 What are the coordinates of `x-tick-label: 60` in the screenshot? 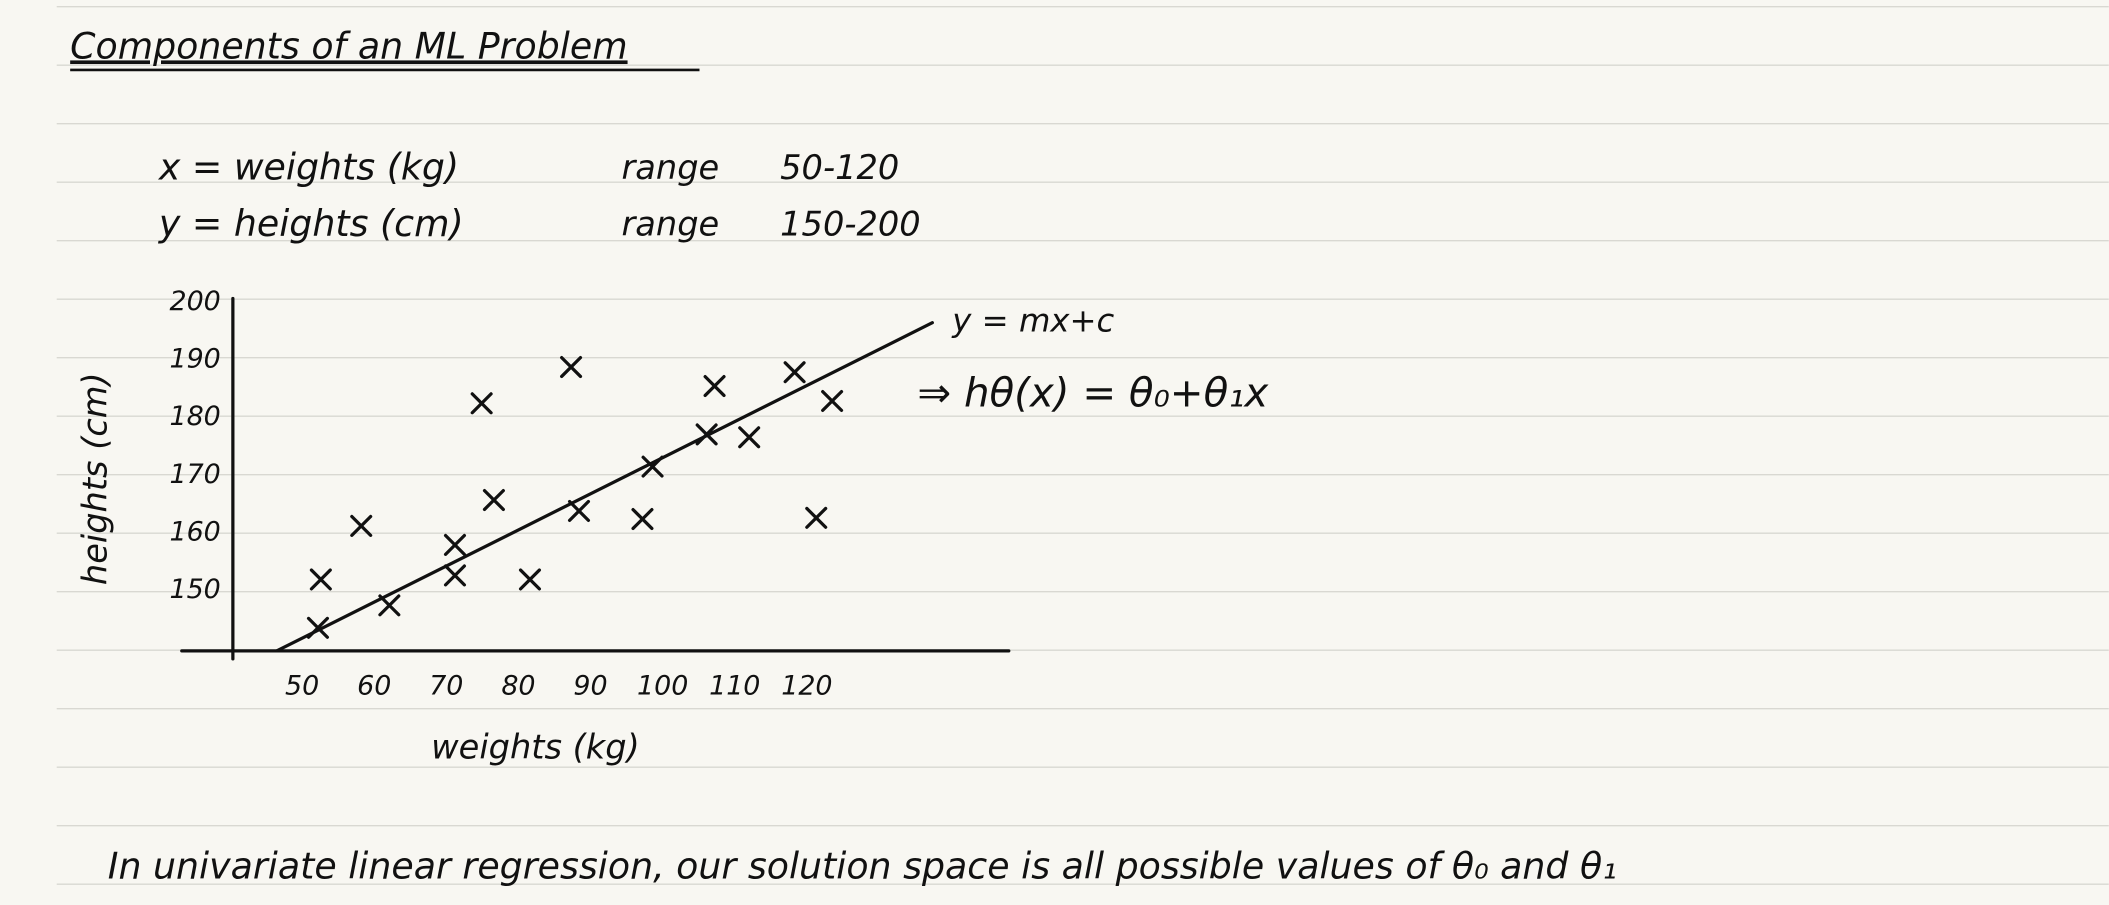 It's located at (374, 686).